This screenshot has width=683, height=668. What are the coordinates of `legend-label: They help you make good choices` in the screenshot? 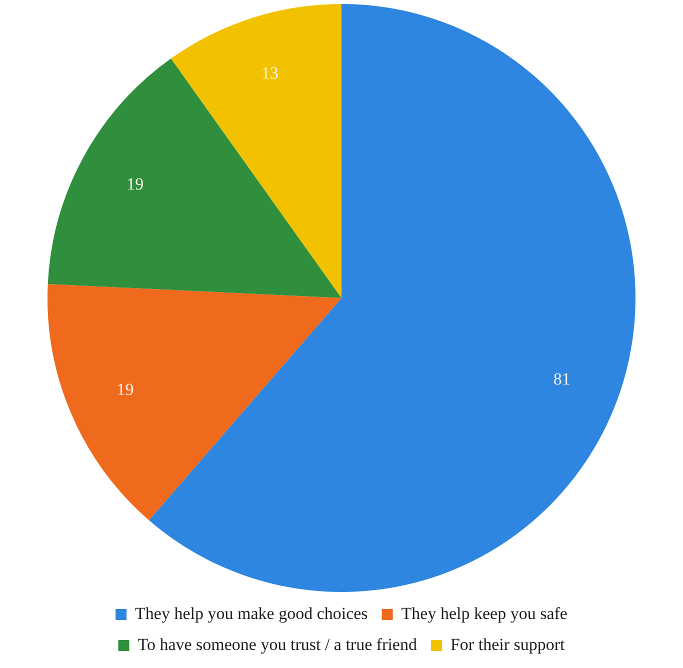 It's located at (251, 613).